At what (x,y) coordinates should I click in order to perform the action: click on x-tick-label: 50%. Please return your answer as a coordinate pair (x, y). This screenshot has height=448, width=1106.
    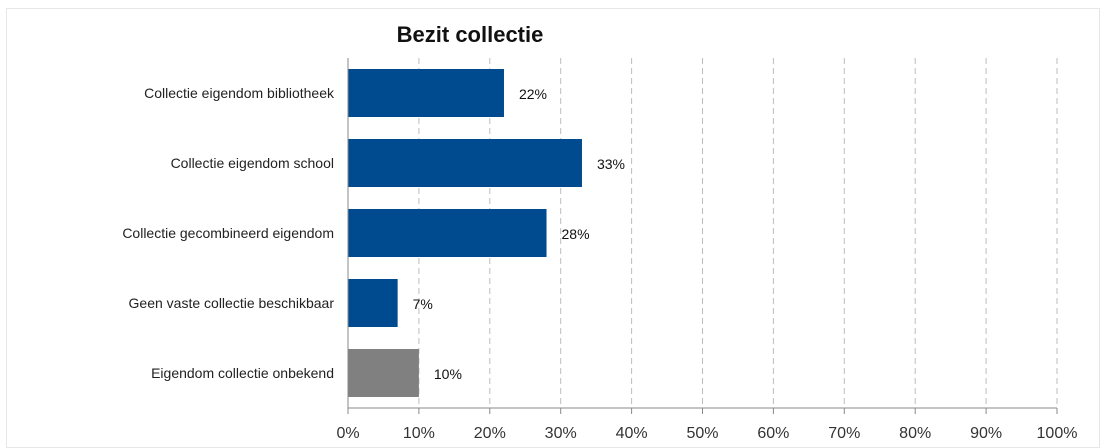
    Looking at the image, I should click on (702, 433).